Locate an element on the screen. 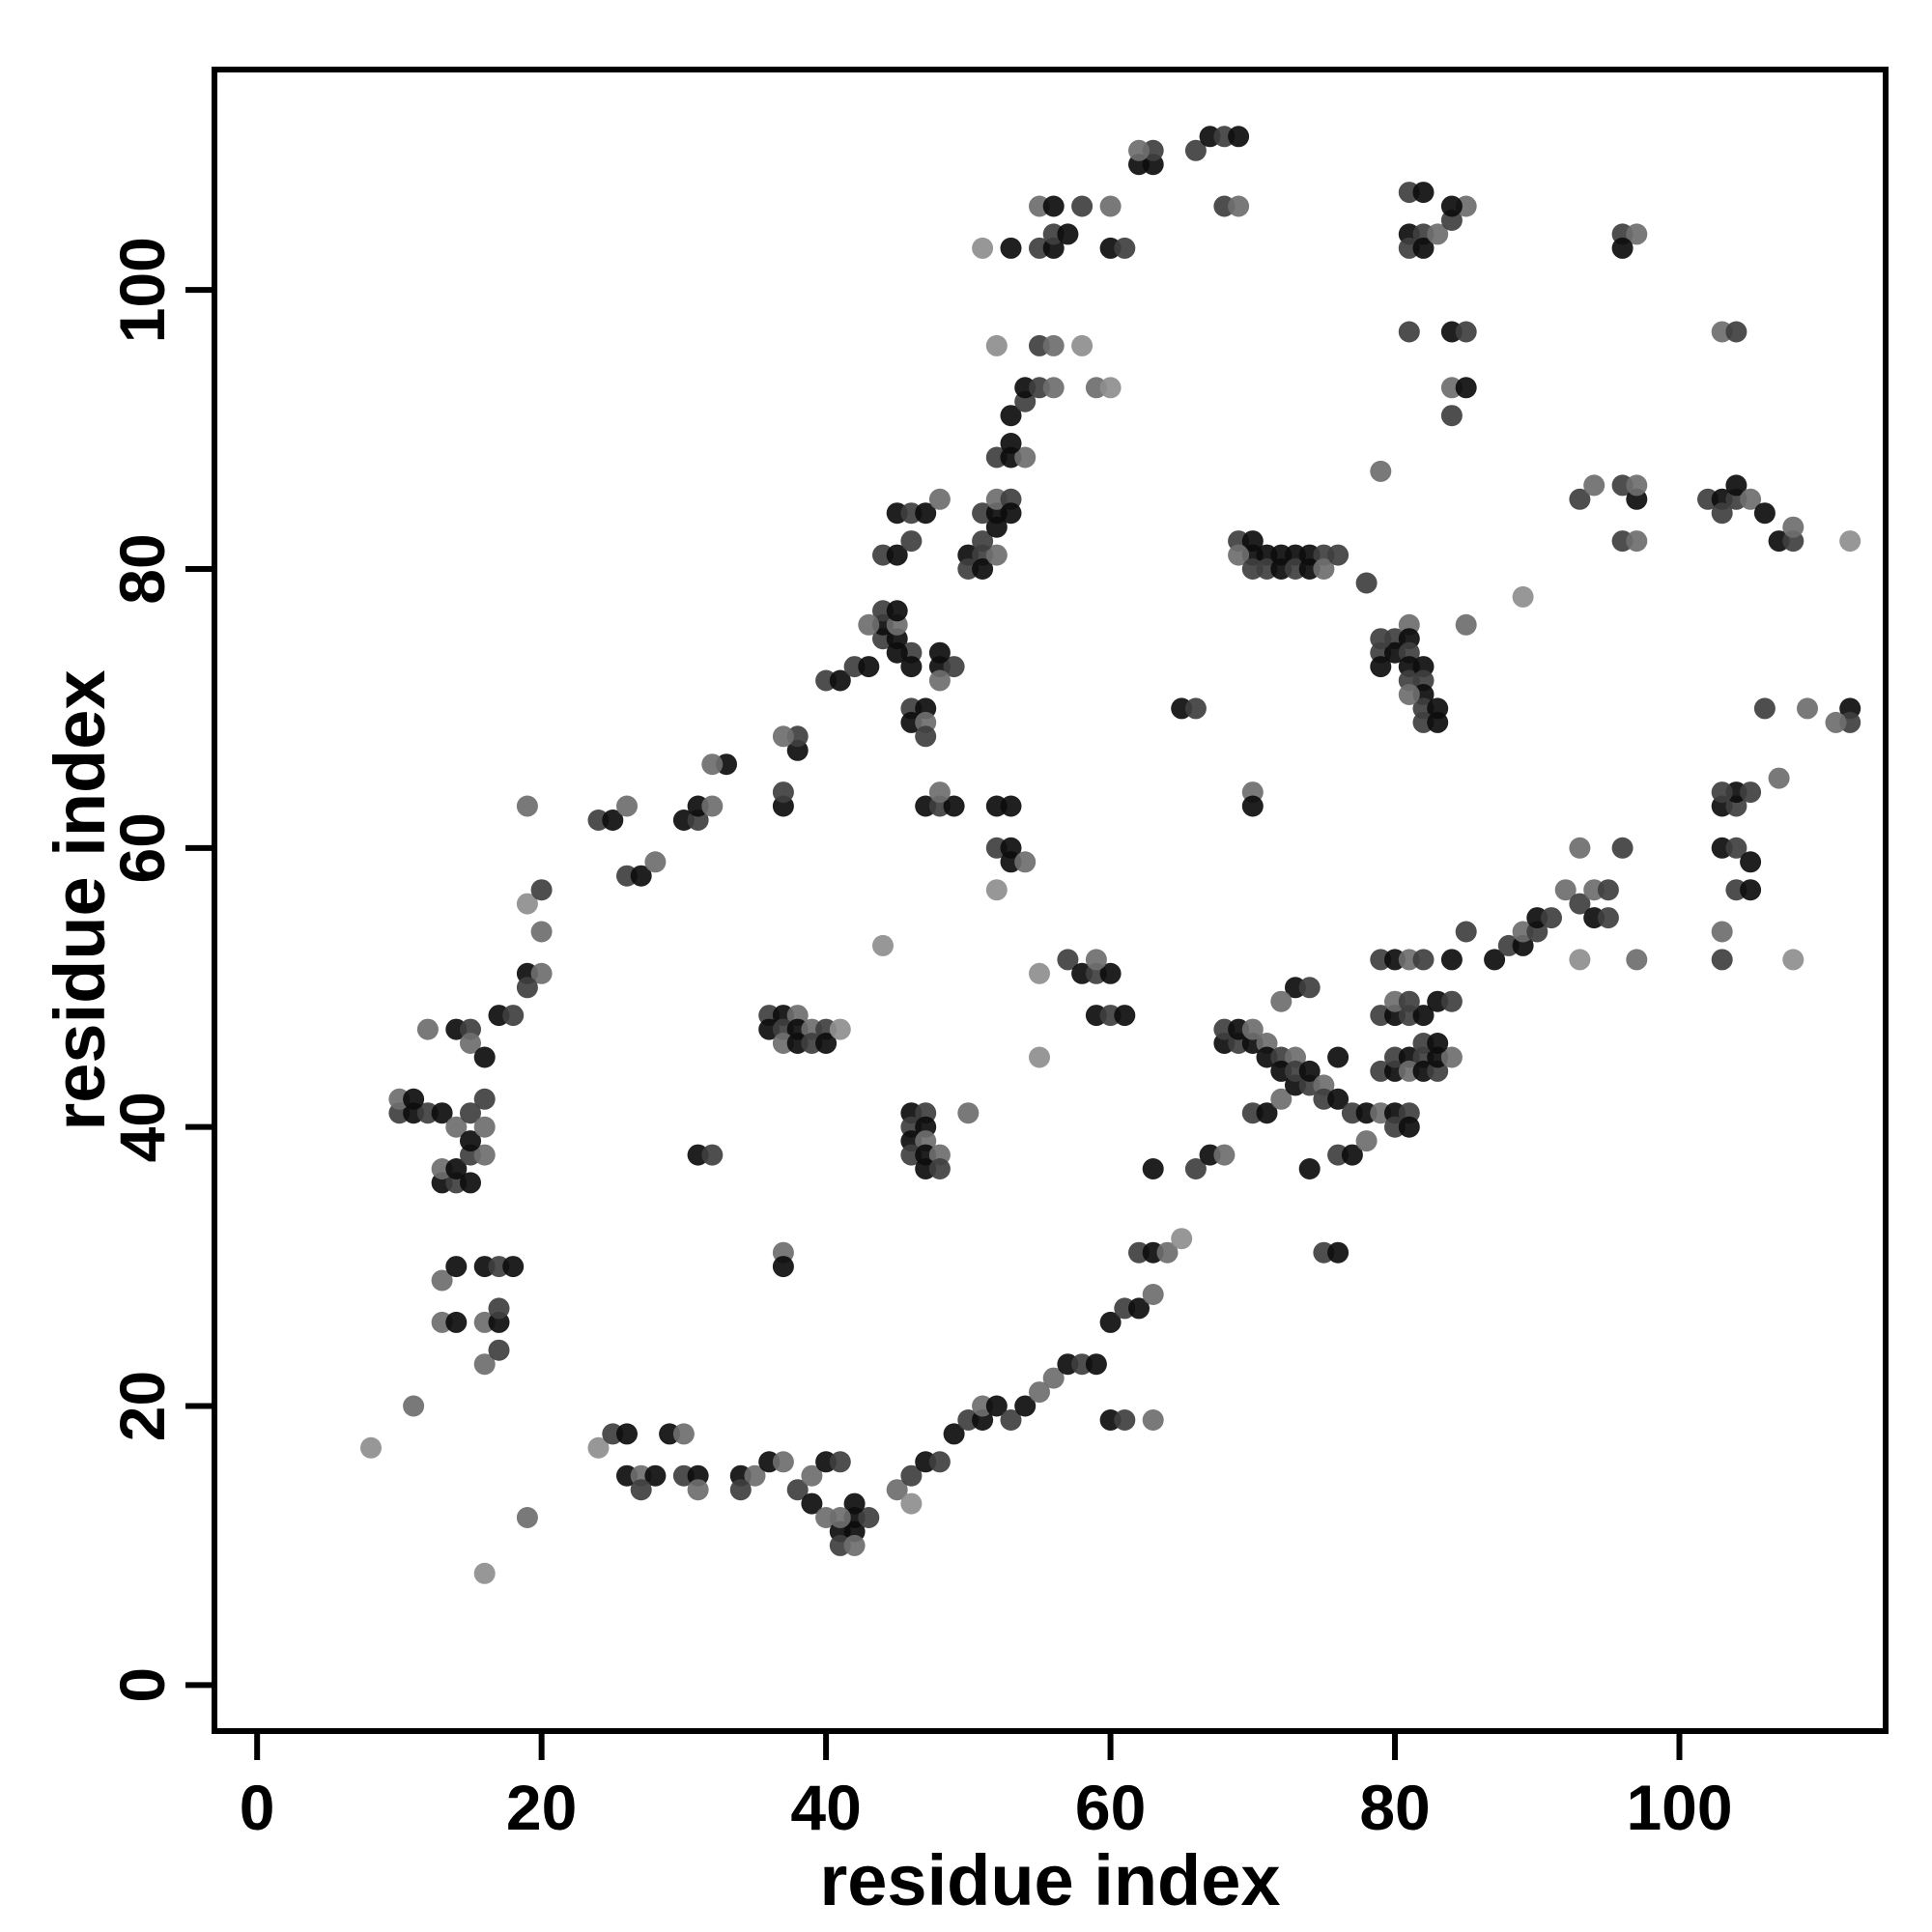 The image size is (1932, 1932). y-tick-label: 60 is located at coordinates (142, 847).